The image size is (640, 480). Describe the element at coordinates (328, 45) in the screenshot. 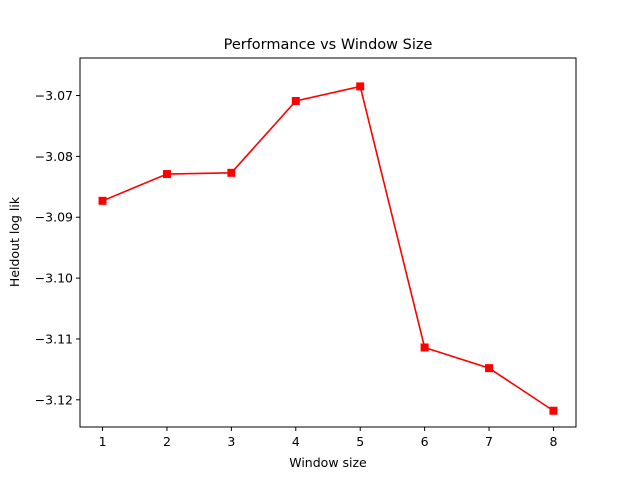

I see `chart-title: Performance vs Window Size` at that location.